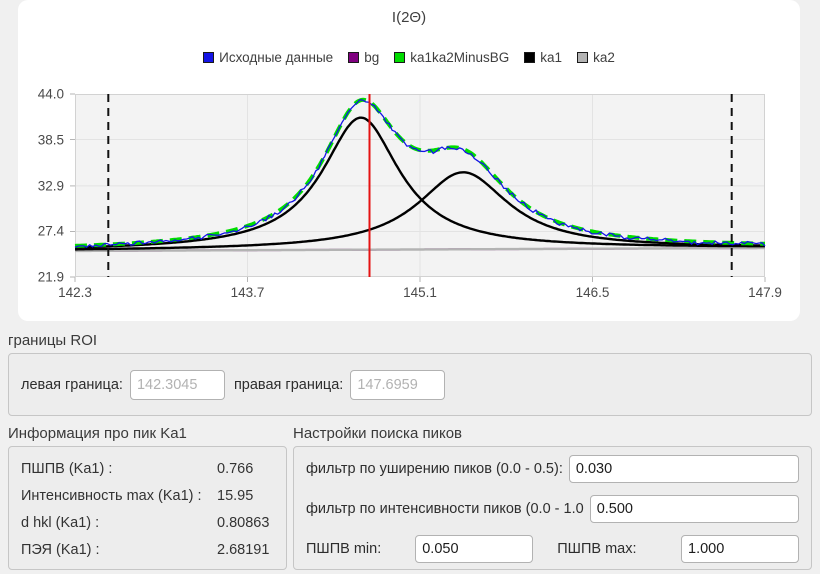 The height and width of the screenshot is (574, 820). I want to click on dhkl-label: d hkl (Ka1) :, so click(60, 522).